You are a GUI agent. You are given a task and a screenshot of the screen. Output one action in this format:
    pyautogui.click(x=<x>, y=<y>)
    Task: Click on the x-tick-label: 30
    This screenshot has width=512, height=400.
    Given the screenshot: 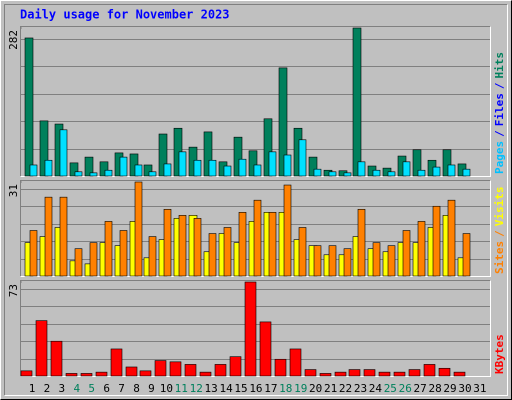 What is the action you would take?
    pyautogui.click(x=464, y=388)
    